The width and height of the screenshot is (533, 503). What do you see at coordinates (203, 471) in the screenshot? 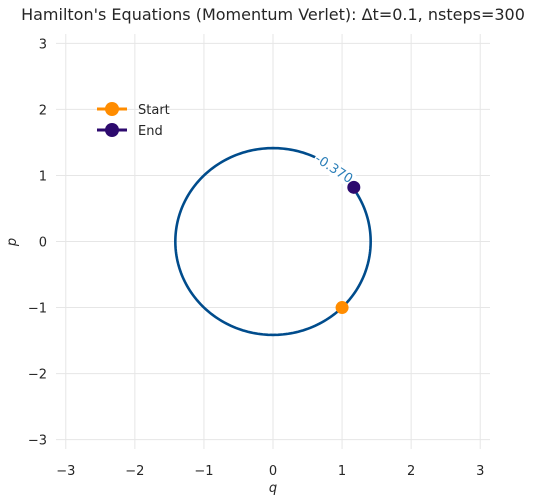
I see `x-tick-label: −1` at bounding box center [203, 471].